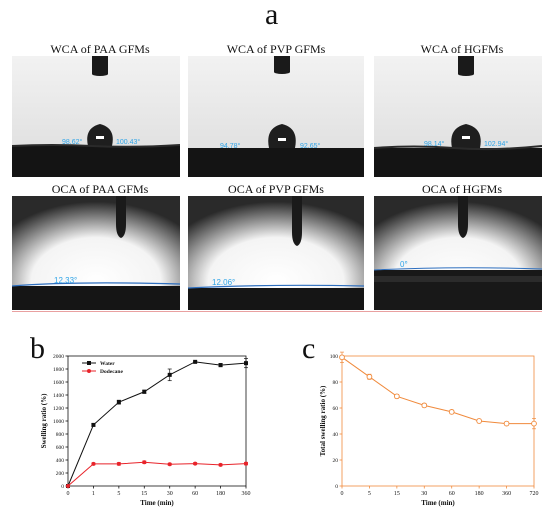 This screenshot has width=550, height=512. I want to click on wca-photo-paa: 98.62° 100.43°, so click(96, 116).